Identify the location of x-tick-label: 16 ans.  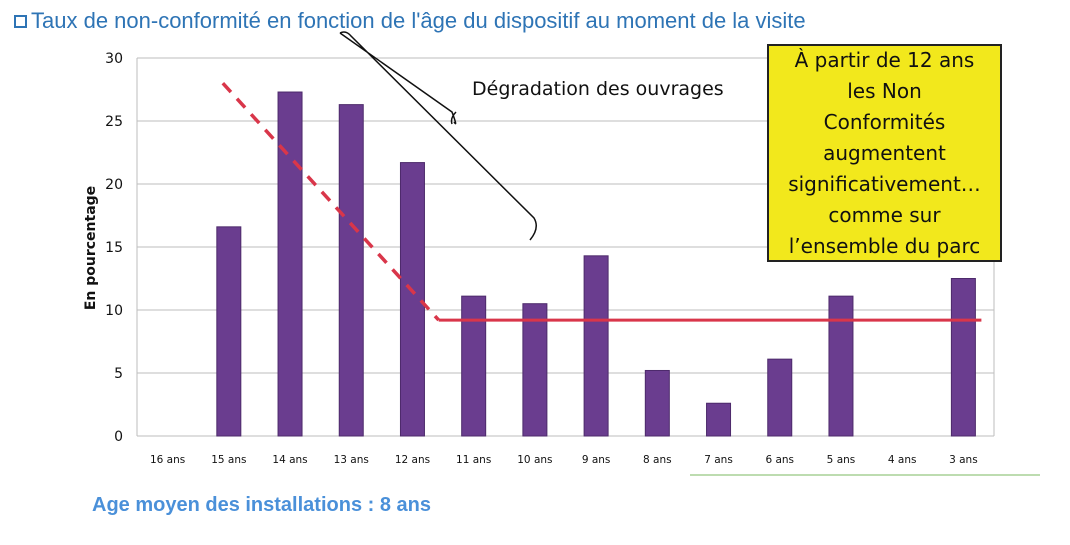
(167, 460).